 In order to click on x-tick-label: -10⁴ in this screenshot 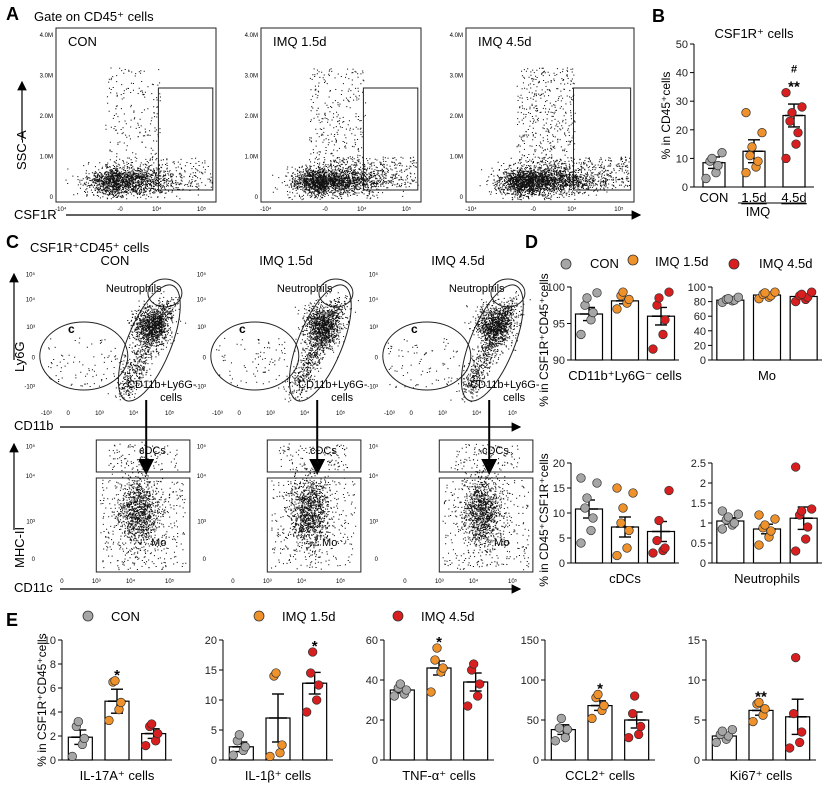, I will do `click(266, 209)`.